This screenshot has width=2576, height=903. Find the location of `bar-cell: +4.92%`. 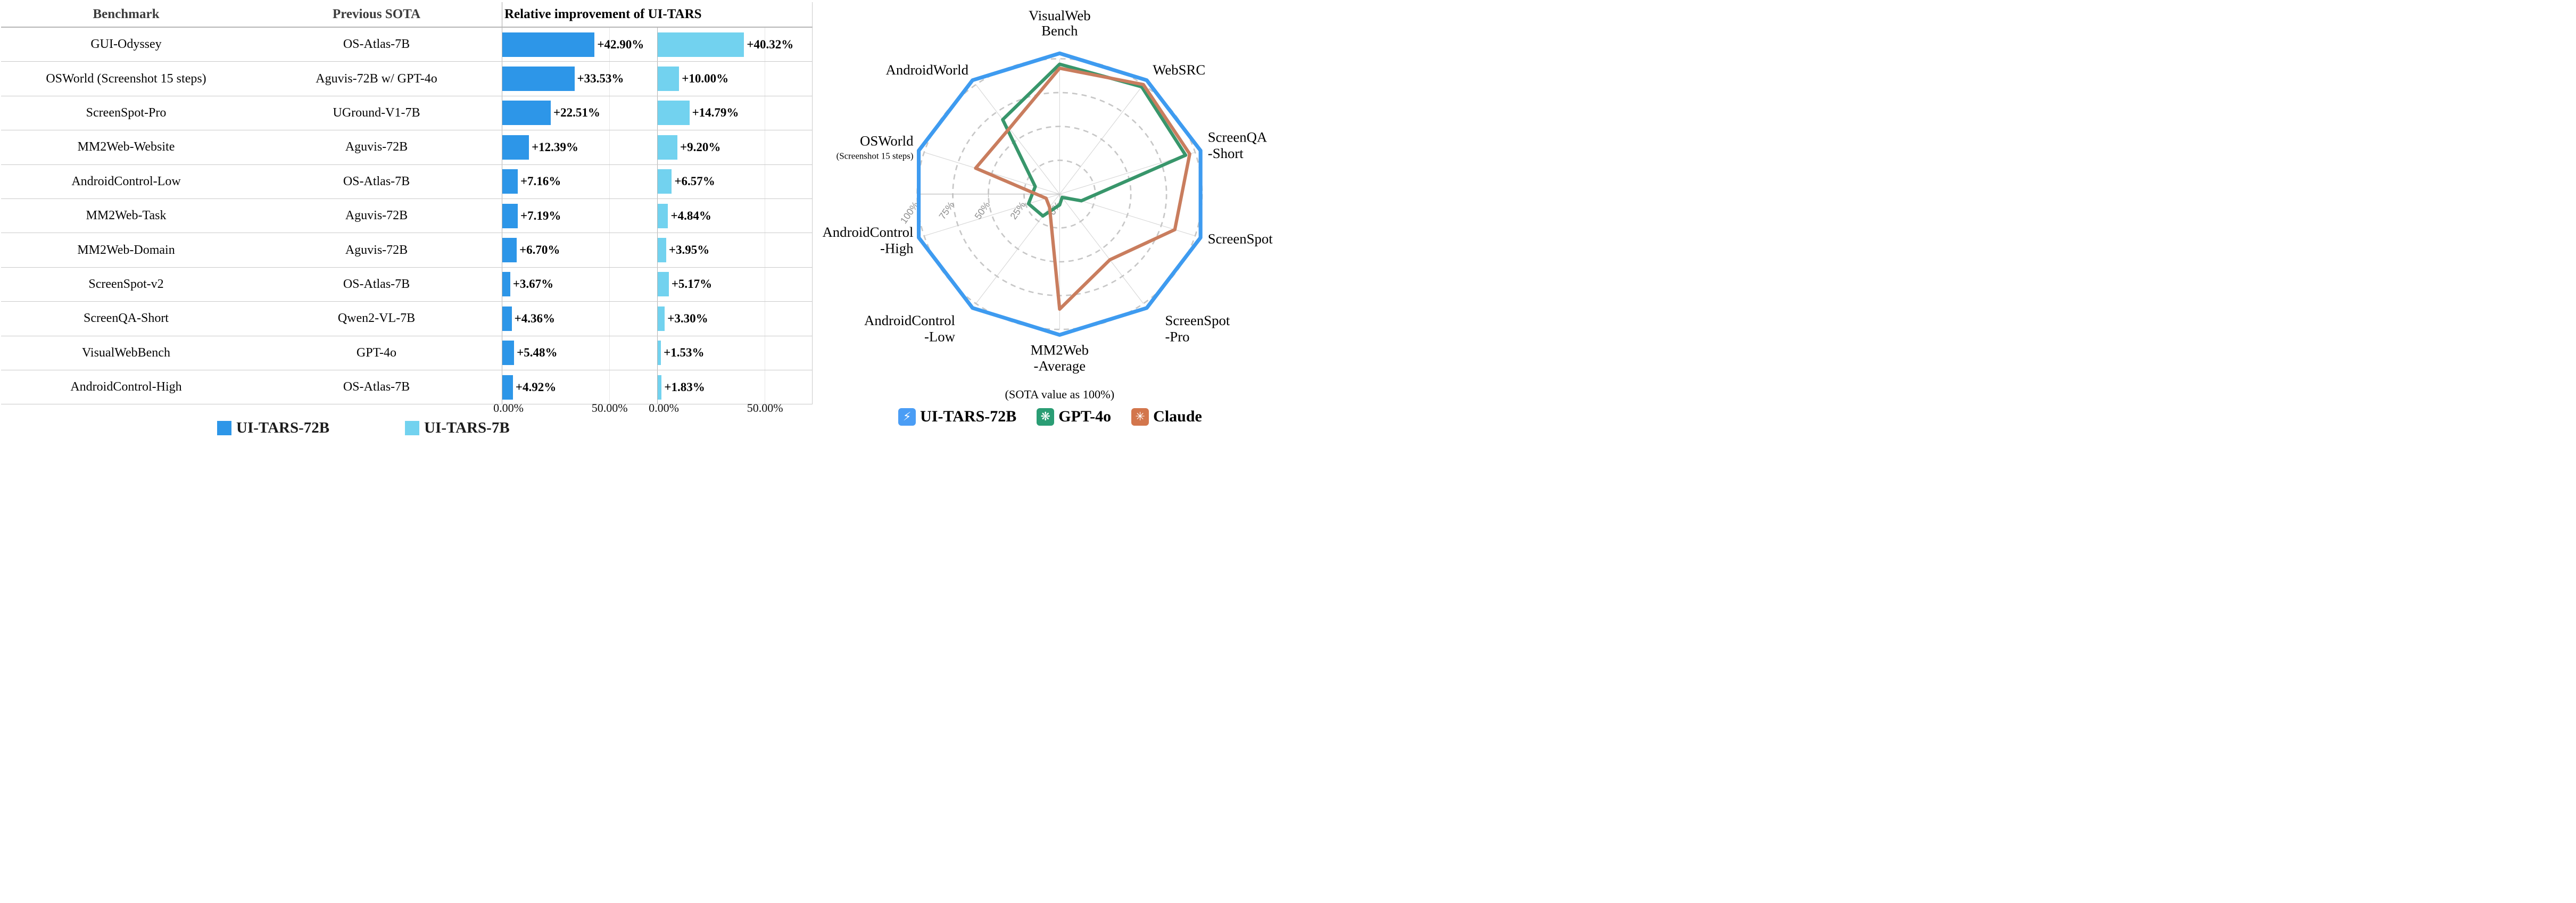

bar-cell: +4.92% is located at coordinates (579, 387).